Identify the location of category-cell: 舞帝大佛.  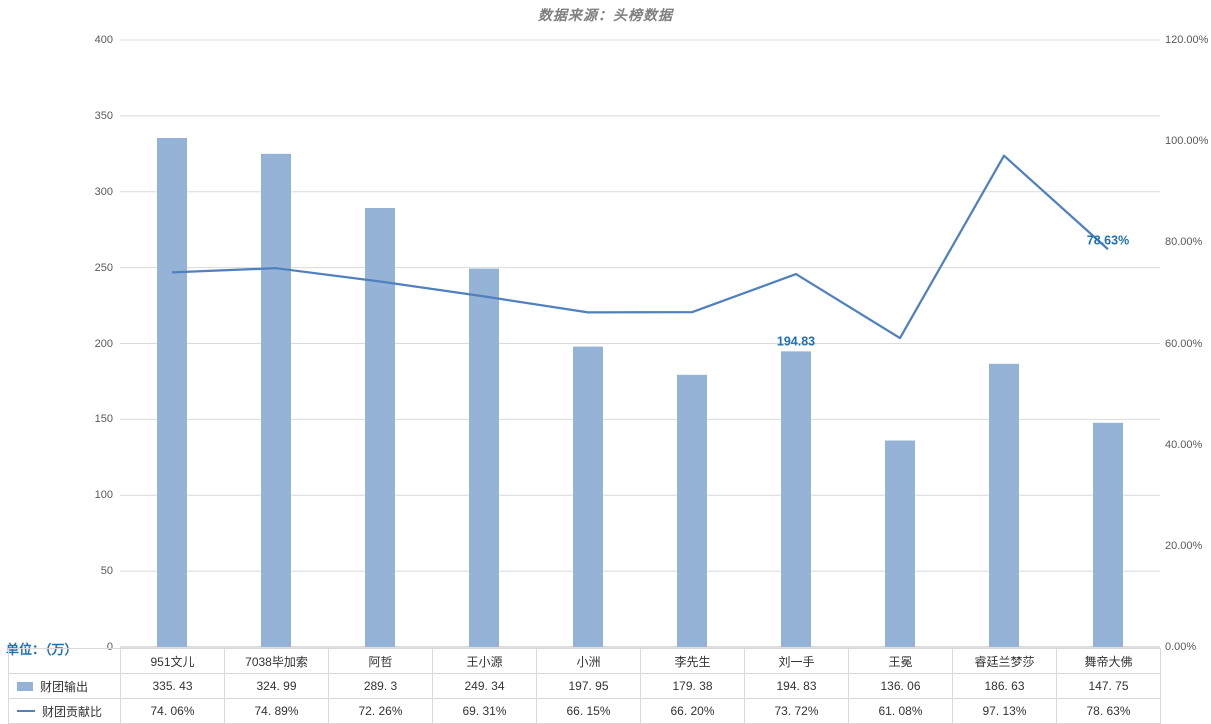
(1109, 661).